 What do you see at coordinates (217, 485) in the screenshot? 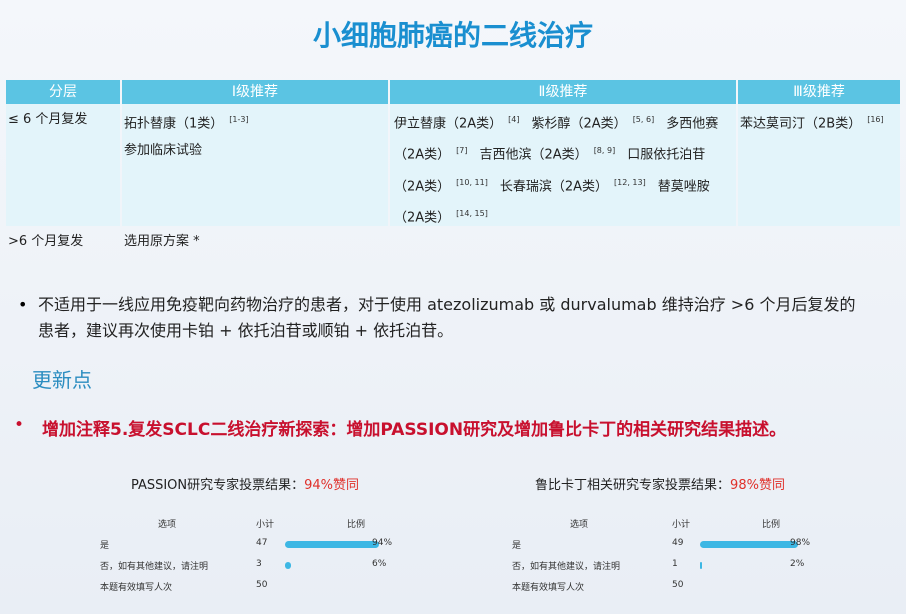
I see `poll-title-text: PASSION研究专家投票结果：` at bounding box center [217, 485].